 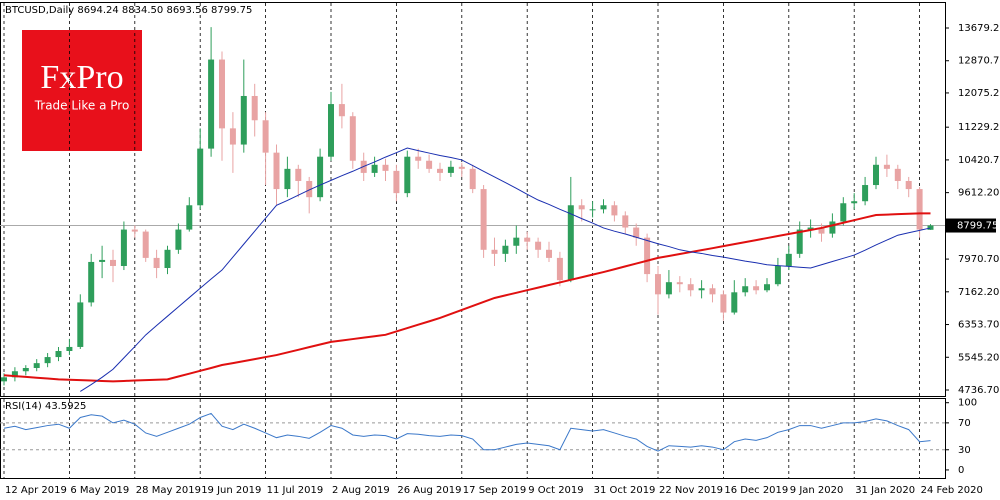 What do you see at coordinates (979, 61) in the screenshot?
I see `y-tick-label: 12870.70` at bounding box center [979, 61].